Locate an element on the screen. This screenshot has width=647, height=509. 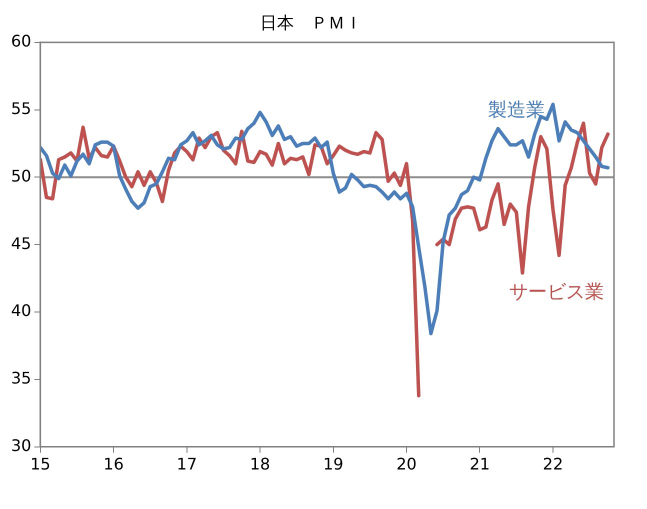
series-label: サービス業 is located at coordinates (556, 292).